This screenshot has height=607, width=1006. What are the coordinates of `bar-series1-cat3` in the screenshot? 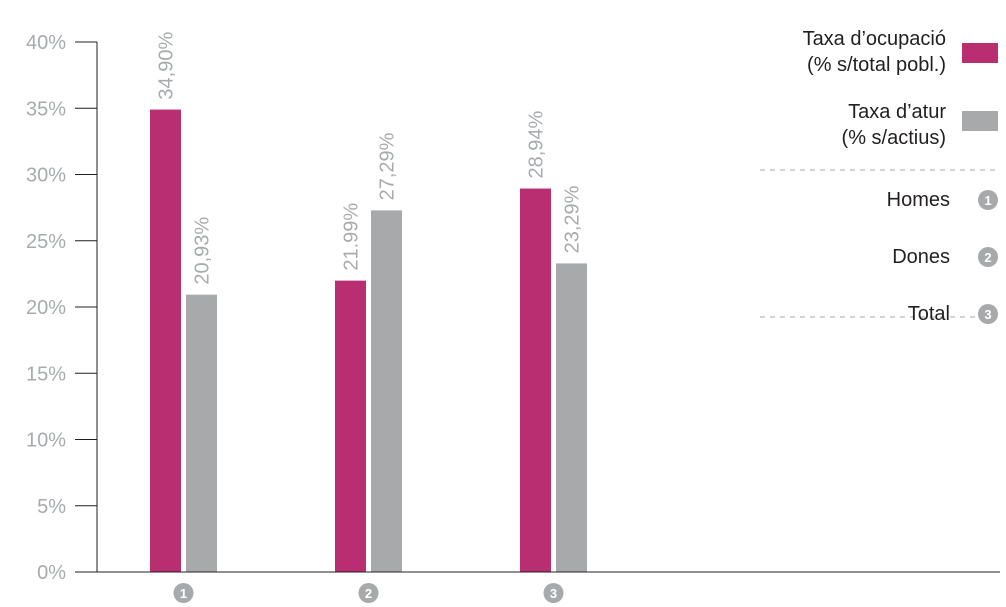 It's located at (535, 380).